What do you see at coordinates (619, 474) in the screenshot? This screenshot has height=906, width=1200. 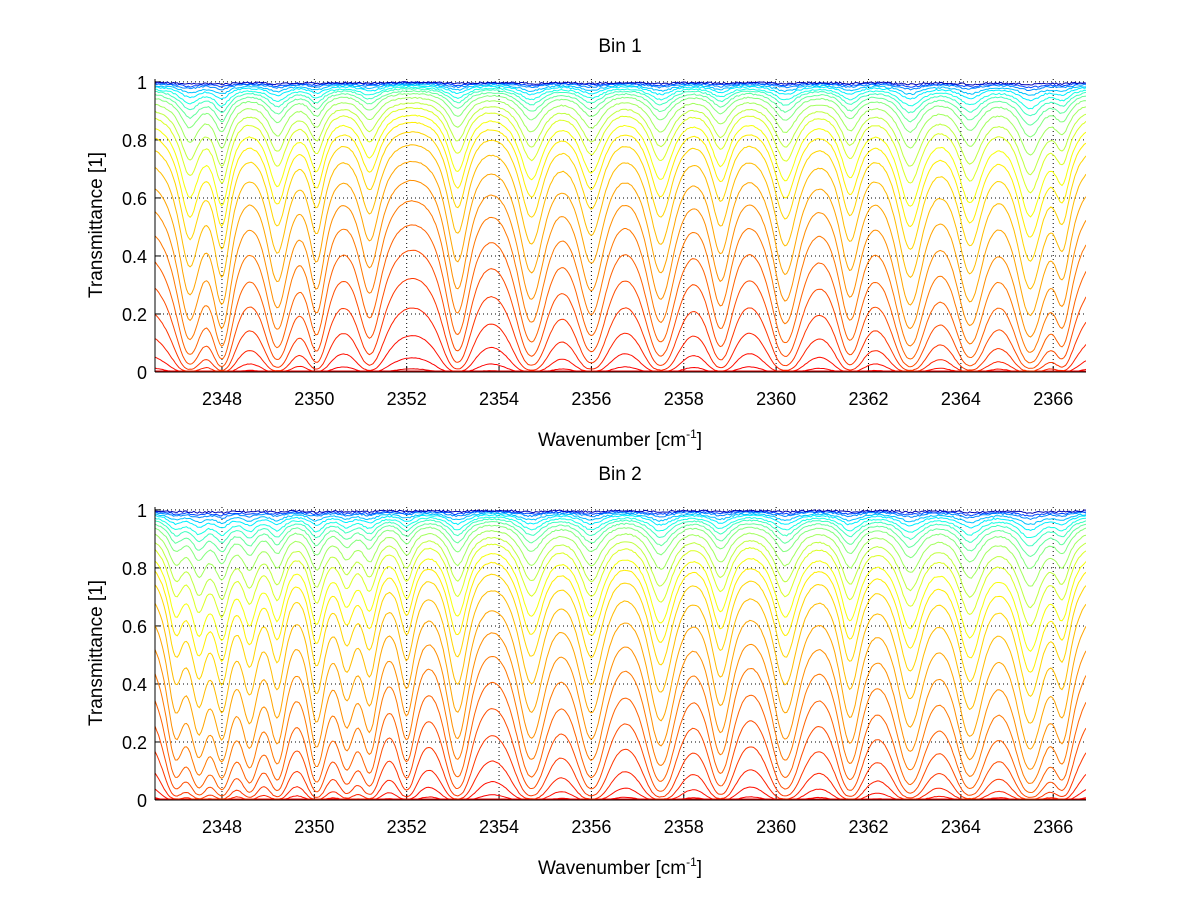 I see `chart-title: Bin 2` at bounding box center [619, 474].